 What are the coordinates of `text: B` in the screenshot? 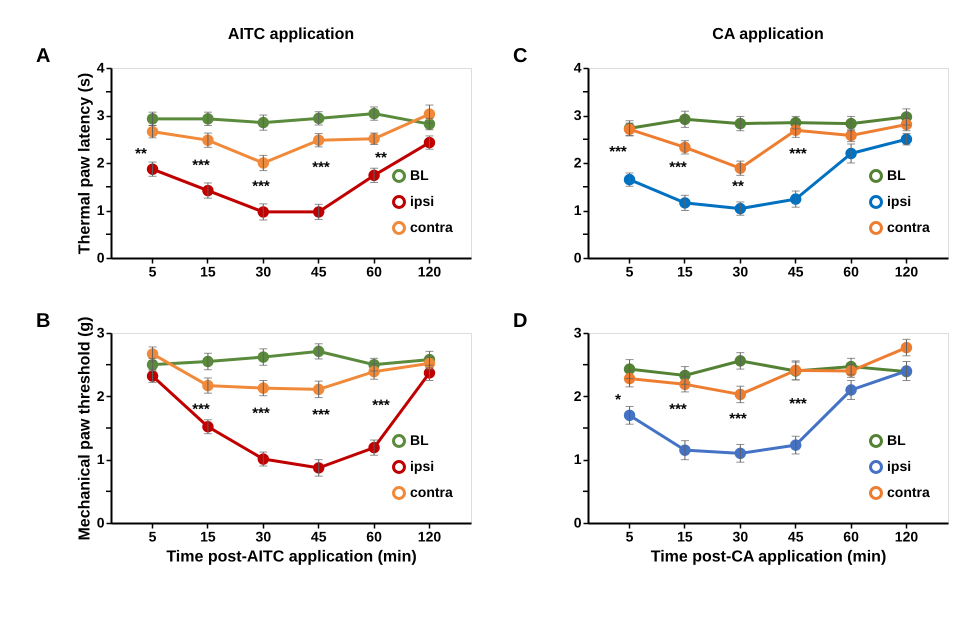 It's located at (43, 321).